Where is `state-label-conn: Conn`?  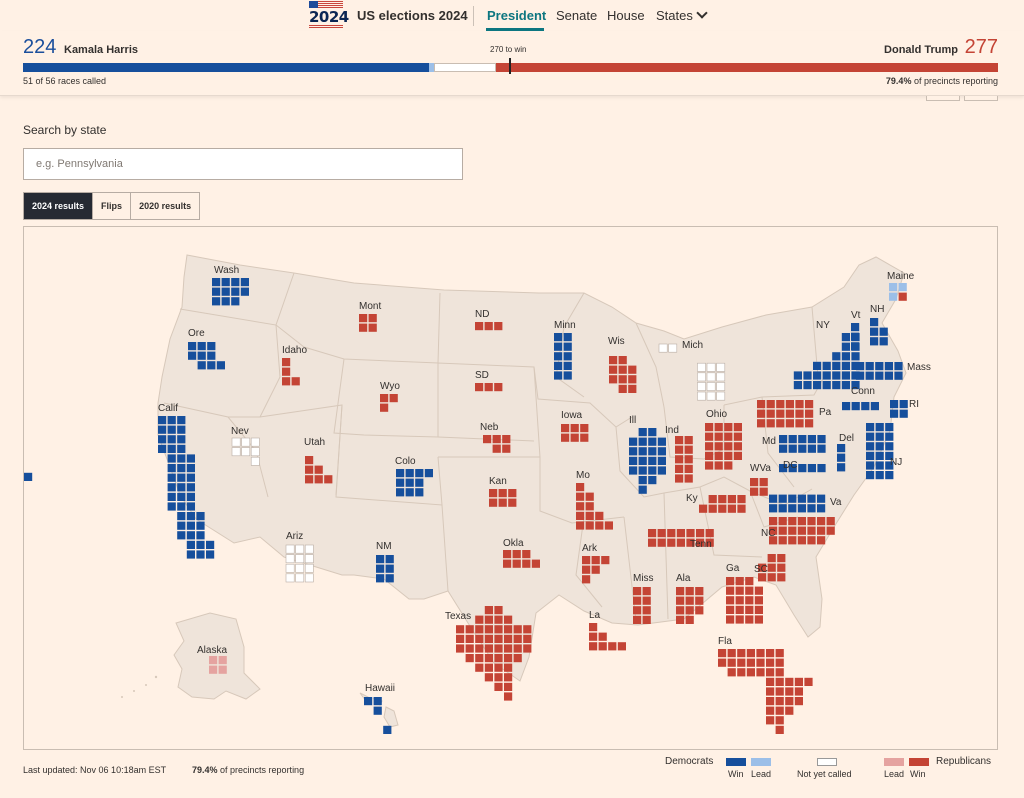
state-label-conn: Conn is located at coordinates (863, 391).